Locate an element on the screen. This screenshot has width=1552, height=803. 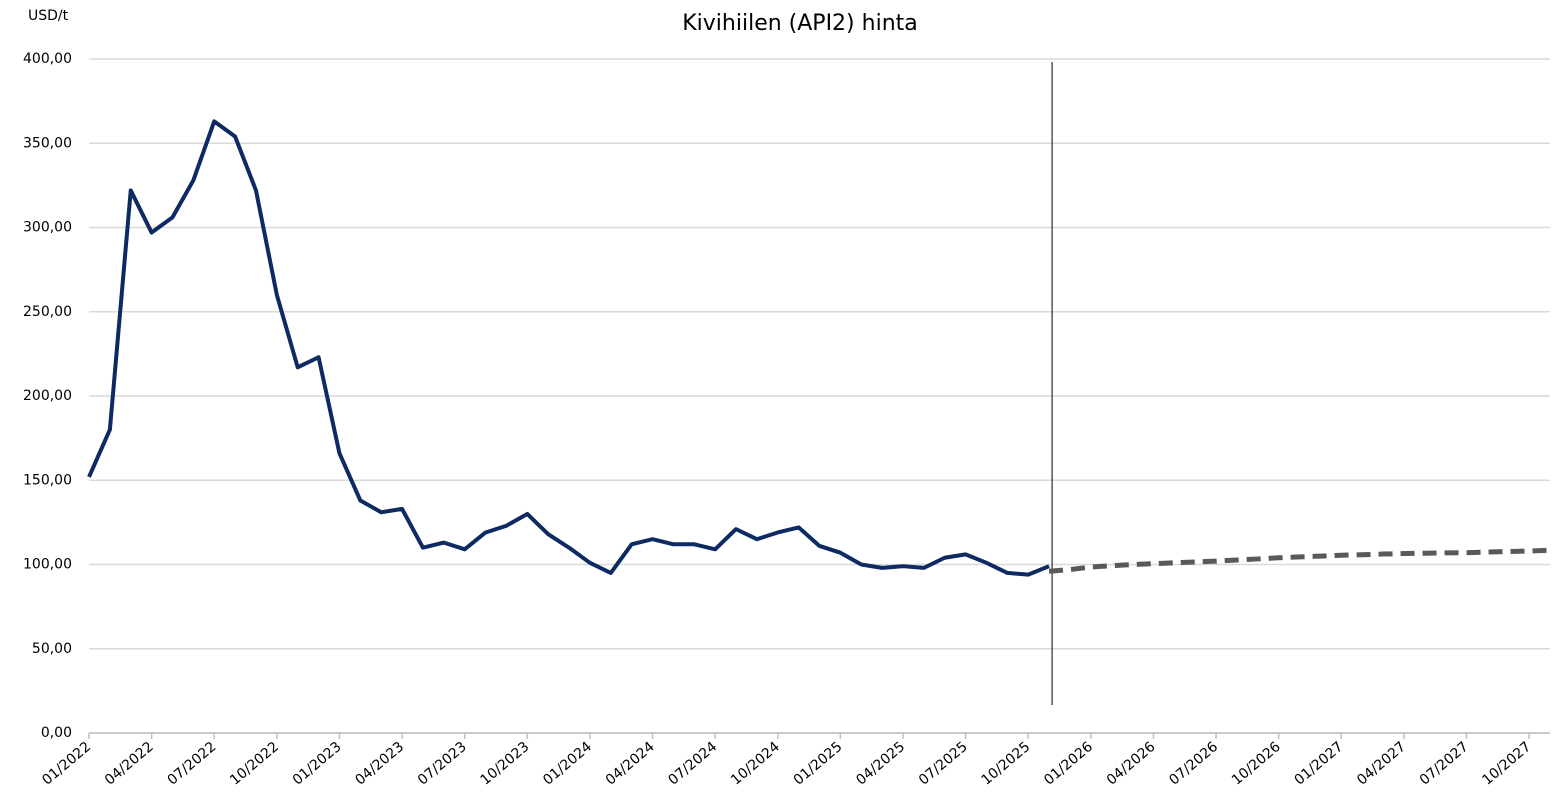
y-tick-label: 400,00 is located at coordinates (47, 59).